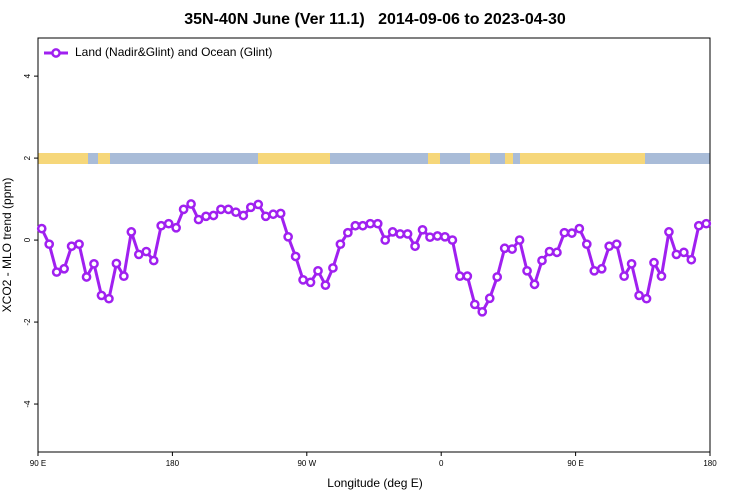 Image resolution: width=750 pixels, height=500 pixels. I want to click on x-tick-label: 90 W, so click(306, 463).